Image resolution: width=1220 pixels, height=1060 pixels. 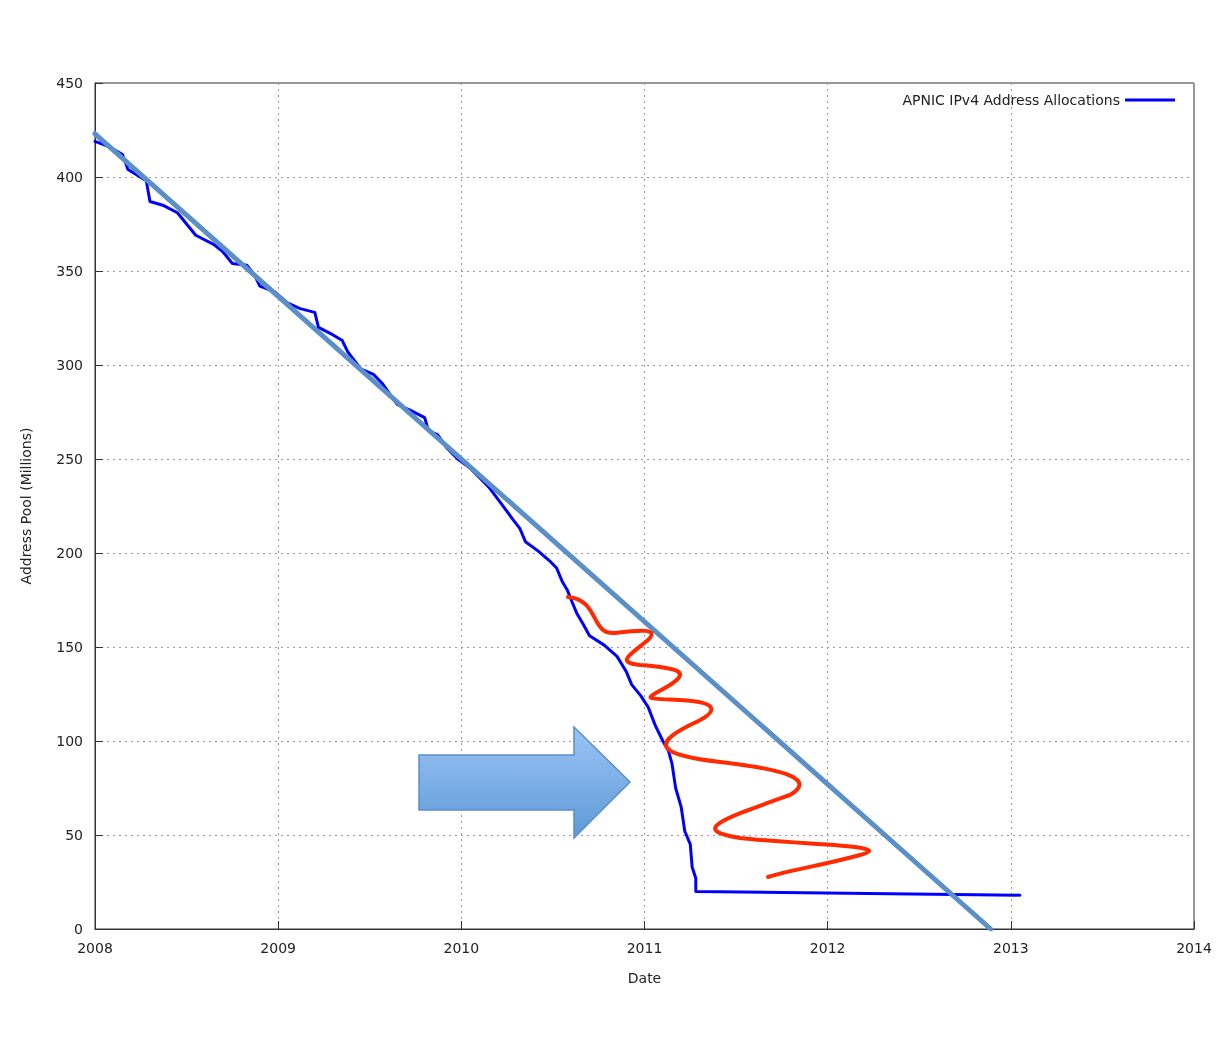 What do you see at coordinates (69, 177) in the screenshot?
I see `y-tick-label: 400` at bounding box center [69, 177].